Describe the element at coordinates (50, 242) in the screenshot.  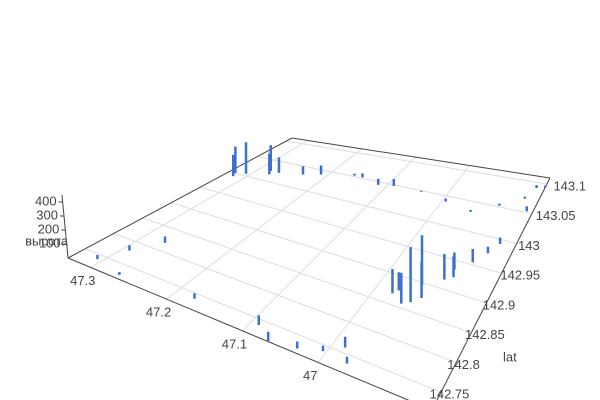
I see `z-tick-label: 100` at that location.